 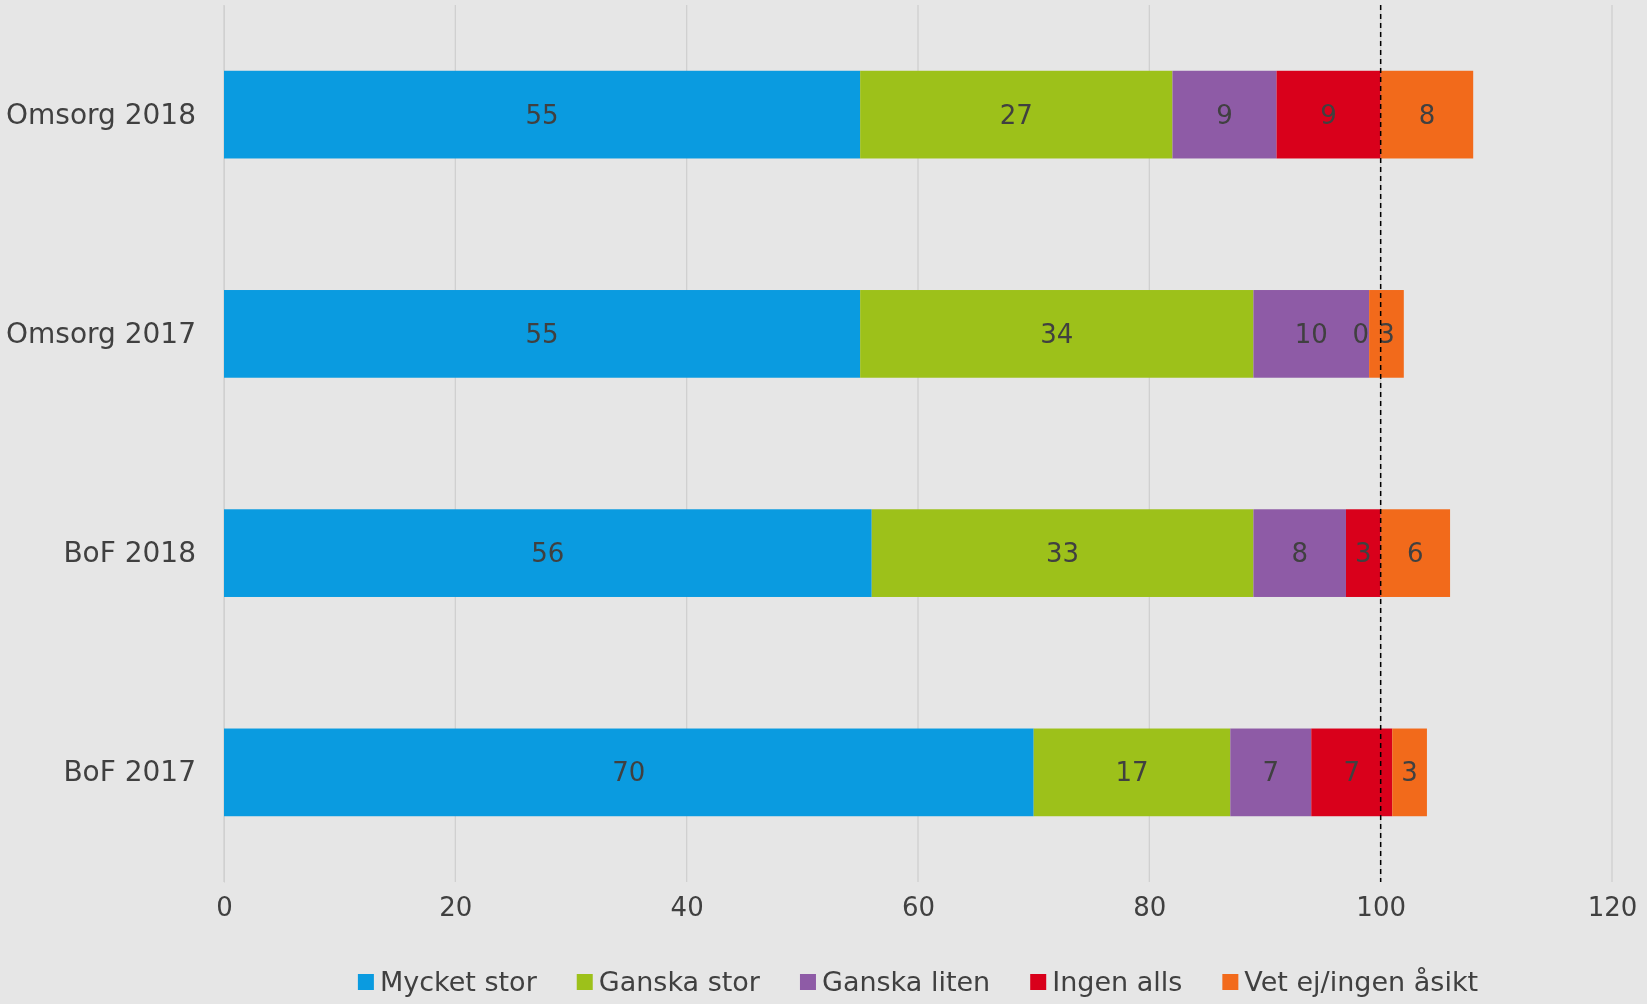 What do you see at coordinates (1361, 333) in the screenshot?
I see `data-label: 0` at bounding box center [1361, 333].